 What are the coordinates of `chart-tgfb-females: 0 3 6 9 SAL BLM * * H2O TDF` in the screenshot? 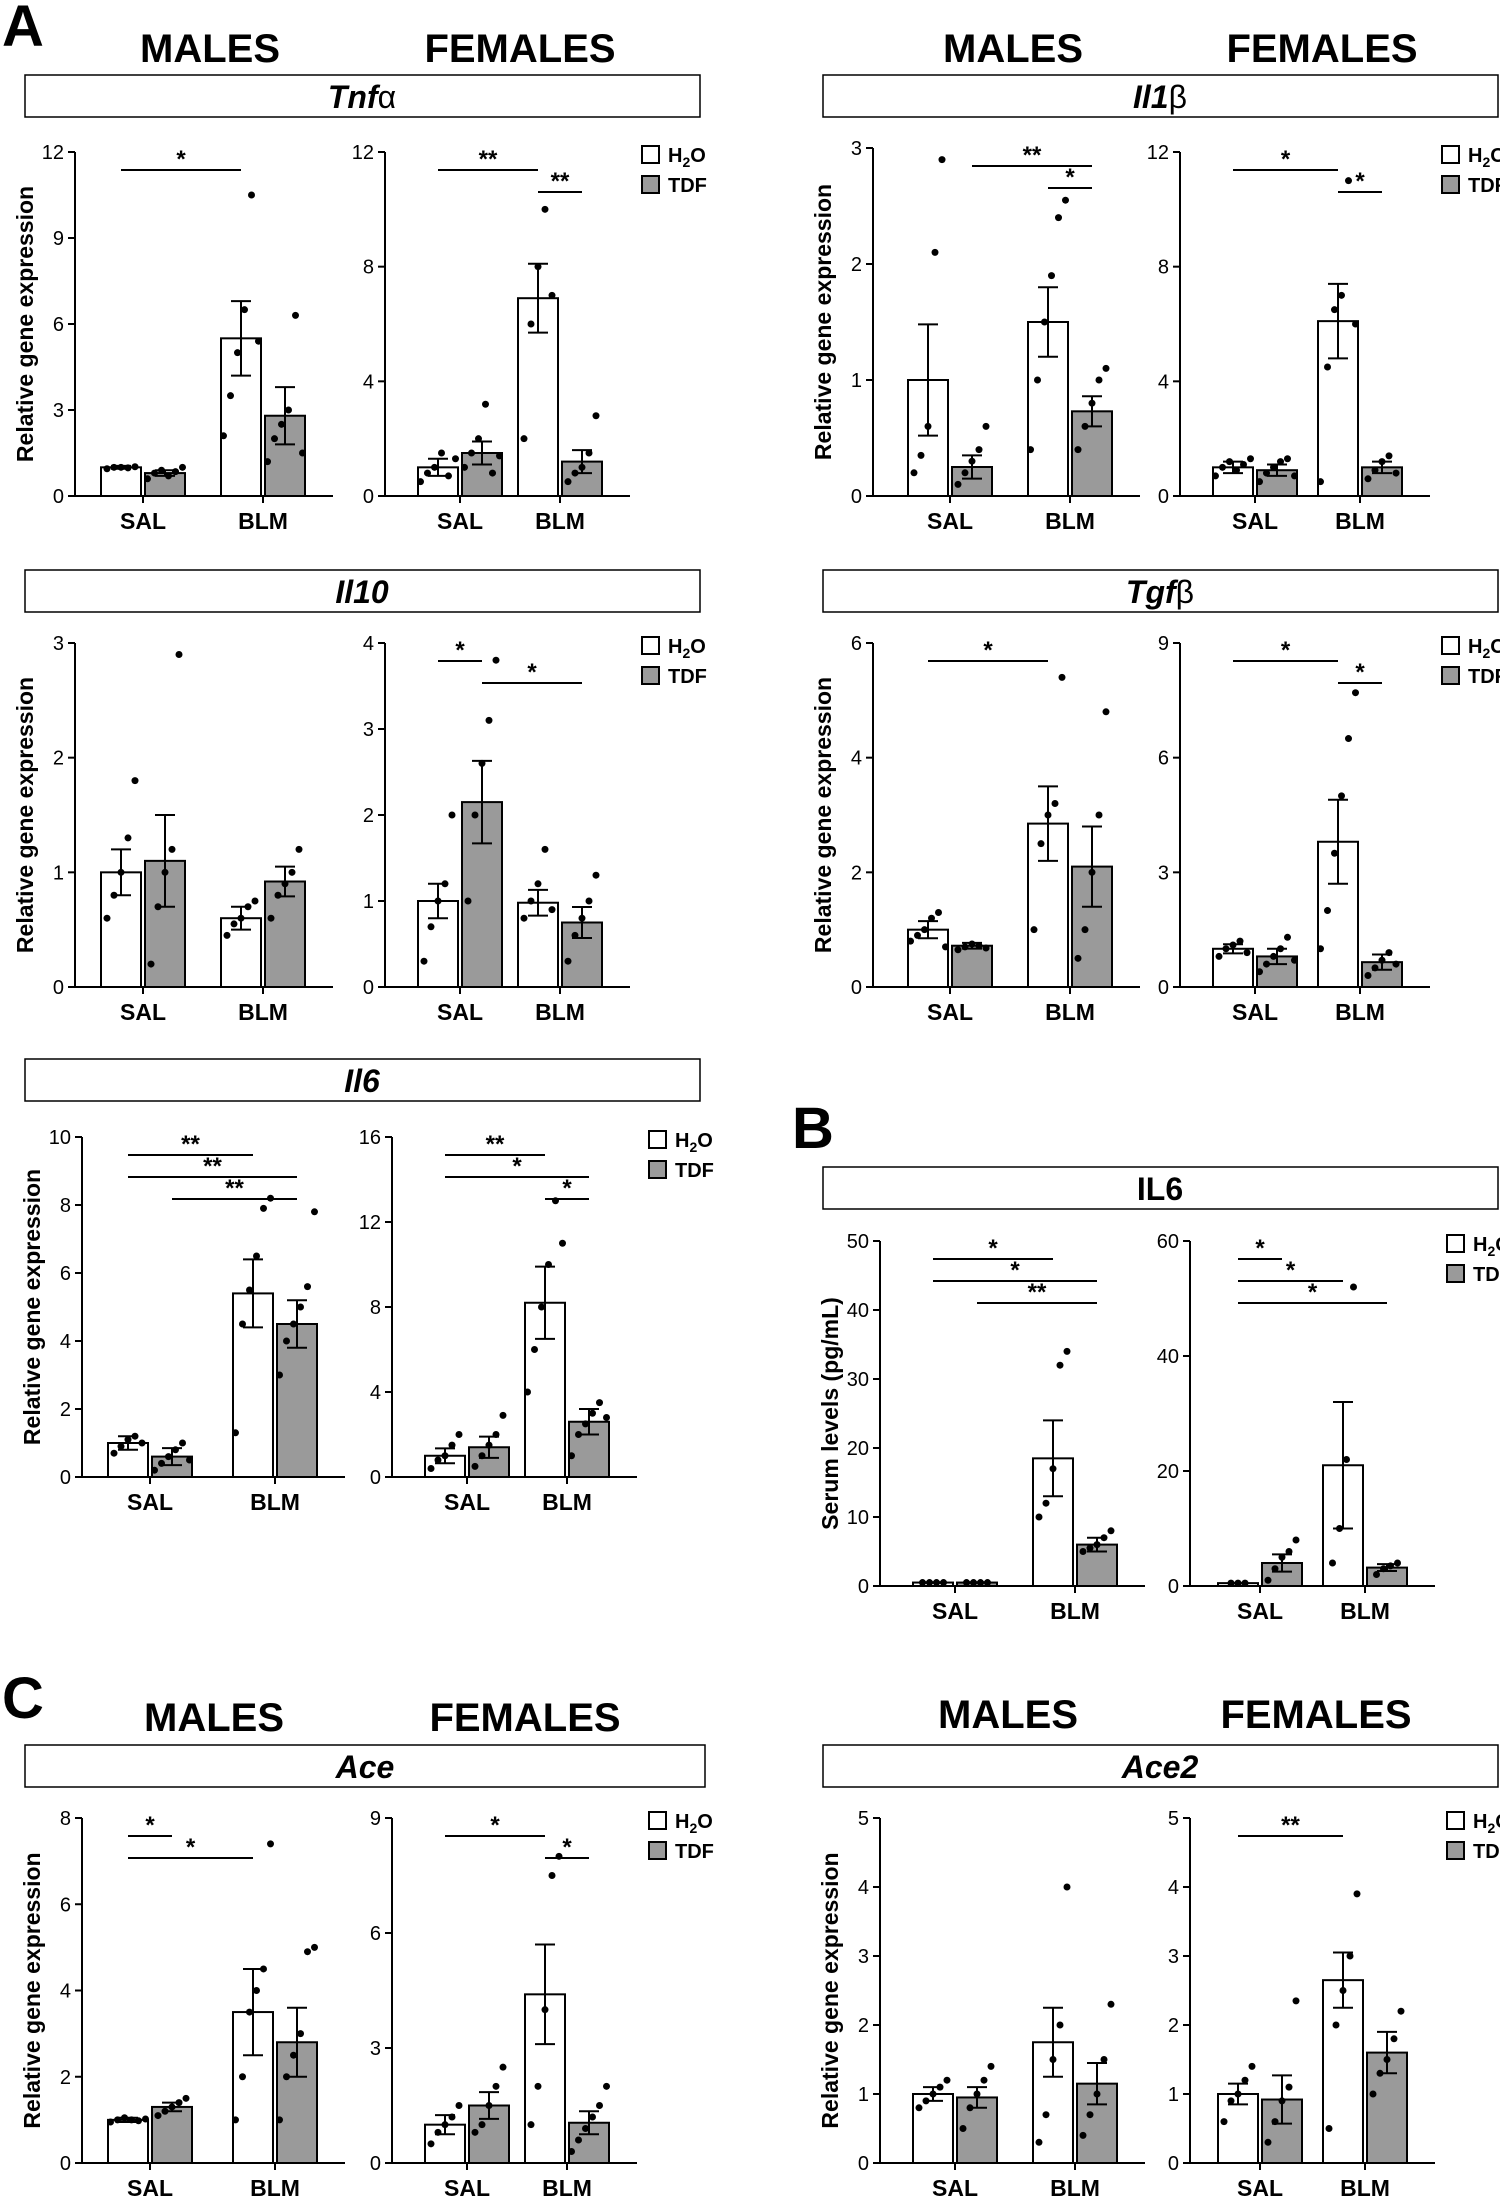 It's located at (1329, 829).